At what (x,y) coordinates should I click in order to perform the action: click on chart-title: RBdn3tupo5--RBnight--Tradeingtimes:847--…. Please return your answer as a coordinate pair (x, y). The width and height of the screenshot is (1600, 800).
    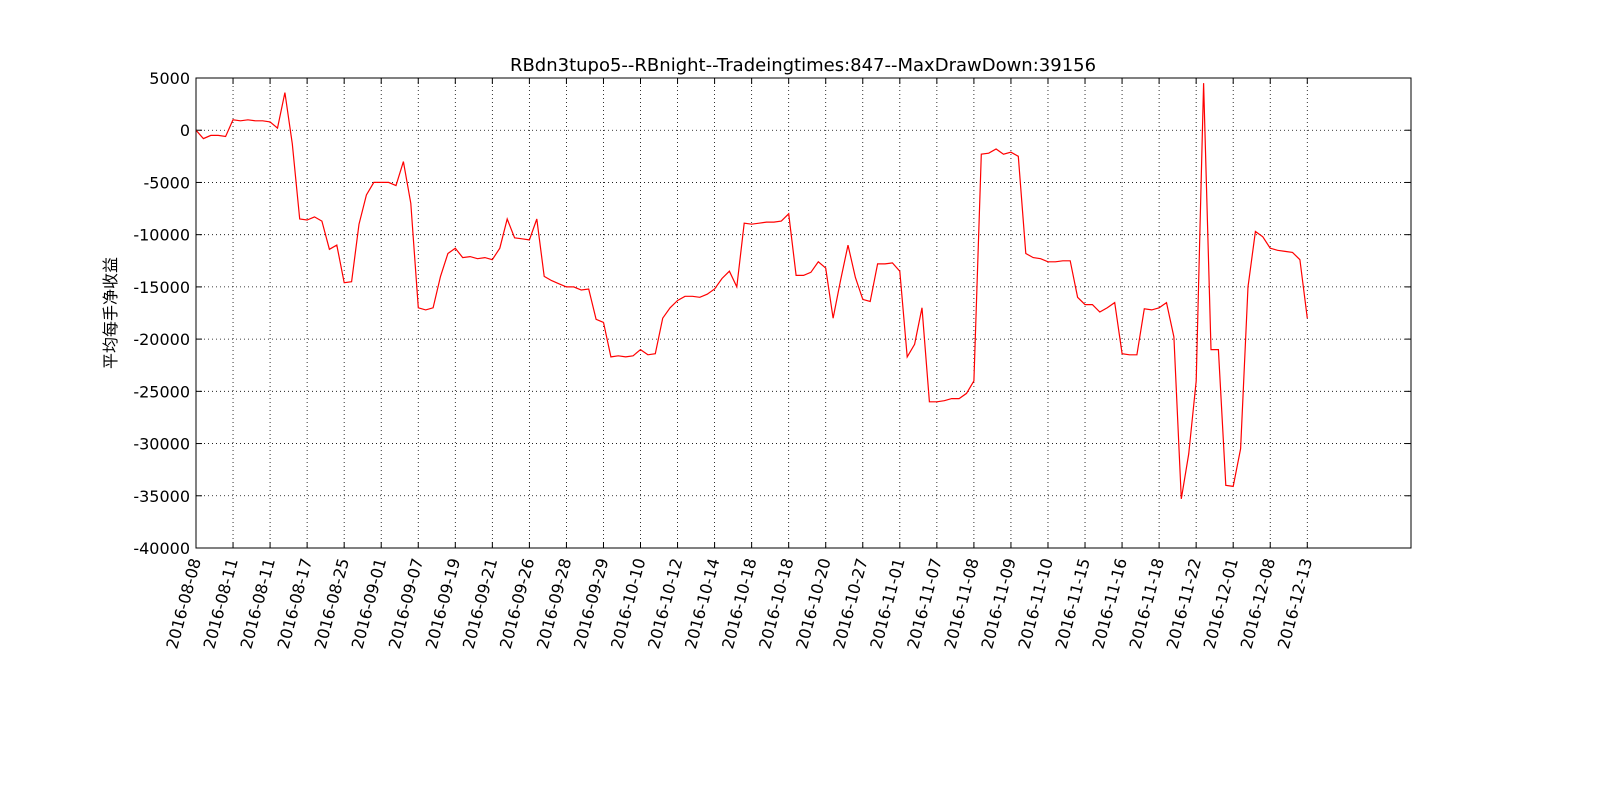
    Looking at the image, I should click on (803, 65).